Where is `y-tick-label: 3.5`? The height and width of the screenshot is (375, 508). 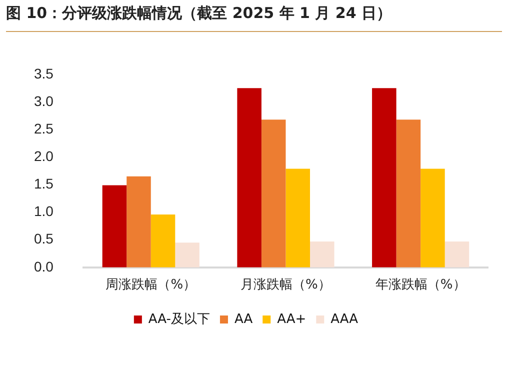
y-tick-label: 3.5 is located at coordinates (44, 73).